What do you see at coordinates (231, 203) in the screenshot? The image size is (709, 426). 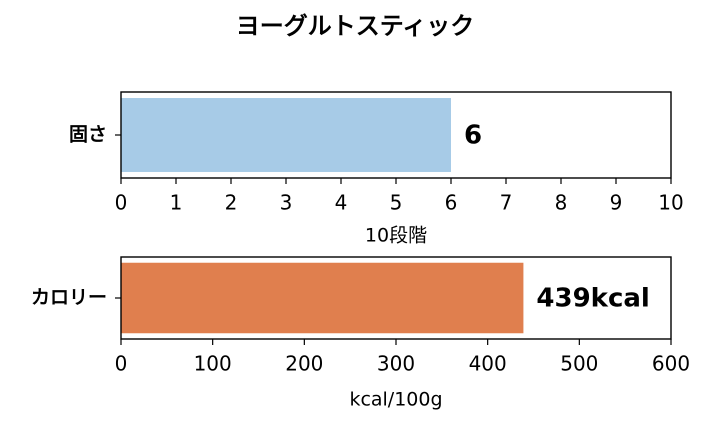 I see `x-tick-label: 2` at bounding box center [231, 203].